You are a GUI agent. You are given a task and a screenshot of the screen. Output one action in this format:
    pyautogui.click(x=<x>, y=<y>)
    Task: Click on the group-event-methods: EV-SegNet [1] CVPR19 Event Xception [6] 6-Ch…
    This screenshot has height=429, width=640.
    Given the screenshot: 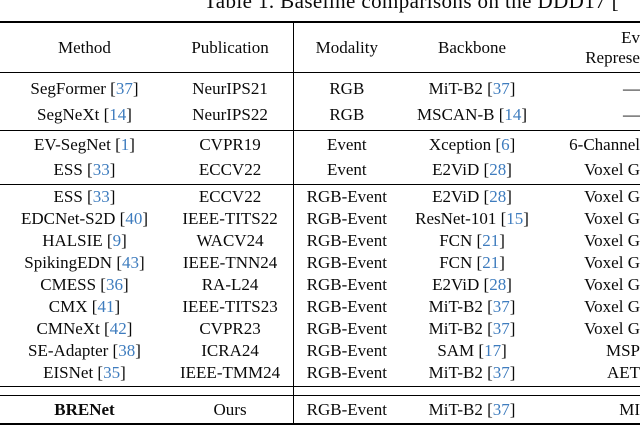 What is the action you would take?
    pyautogui.click(x=320, y=157)
    